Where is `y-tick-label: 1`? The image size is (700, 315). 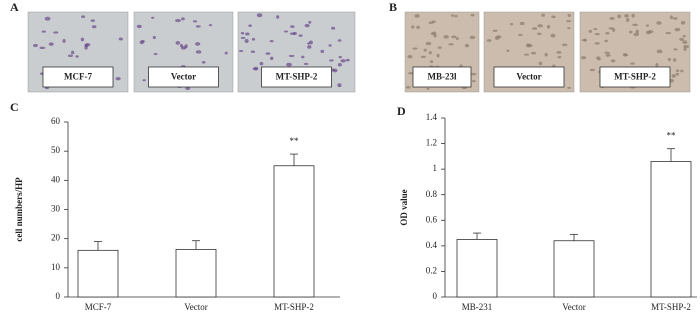 y-tick-label: 1 is located at coordinates (435, 168).